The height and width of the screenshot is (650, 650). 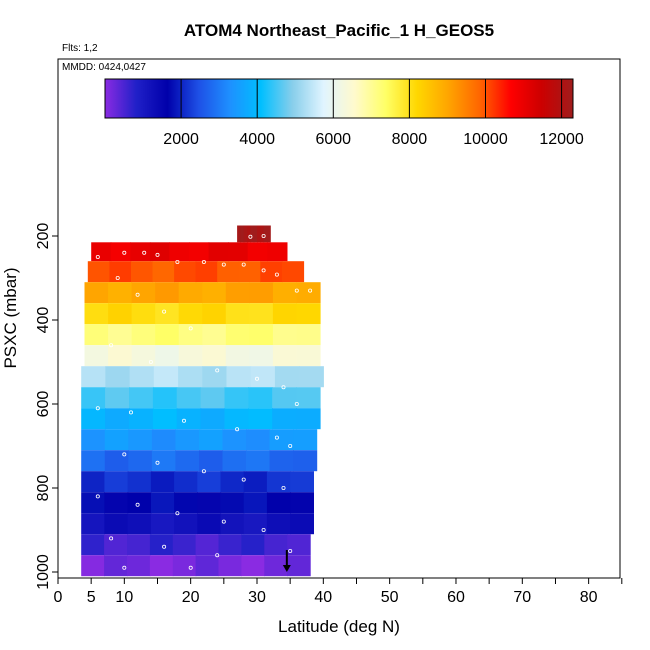 I want to click on x-tick-label: 5, so click(x=91, y=597).